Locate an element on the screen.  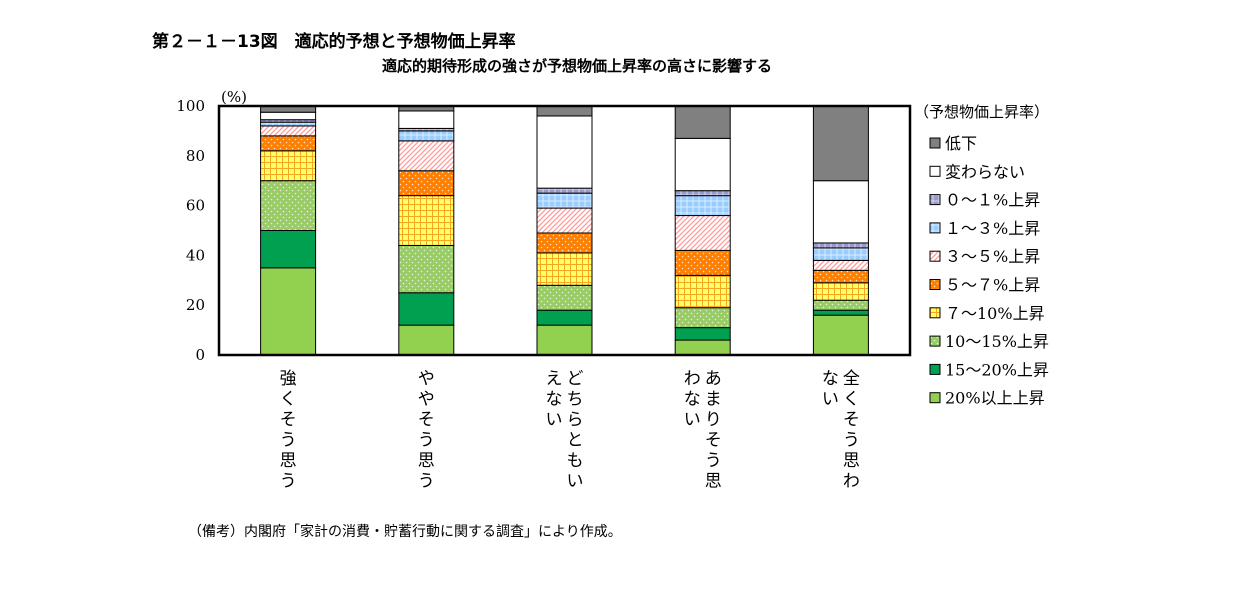
legend-item-r7_10: ７～10%上昇 is located at coordinates (987, 313).